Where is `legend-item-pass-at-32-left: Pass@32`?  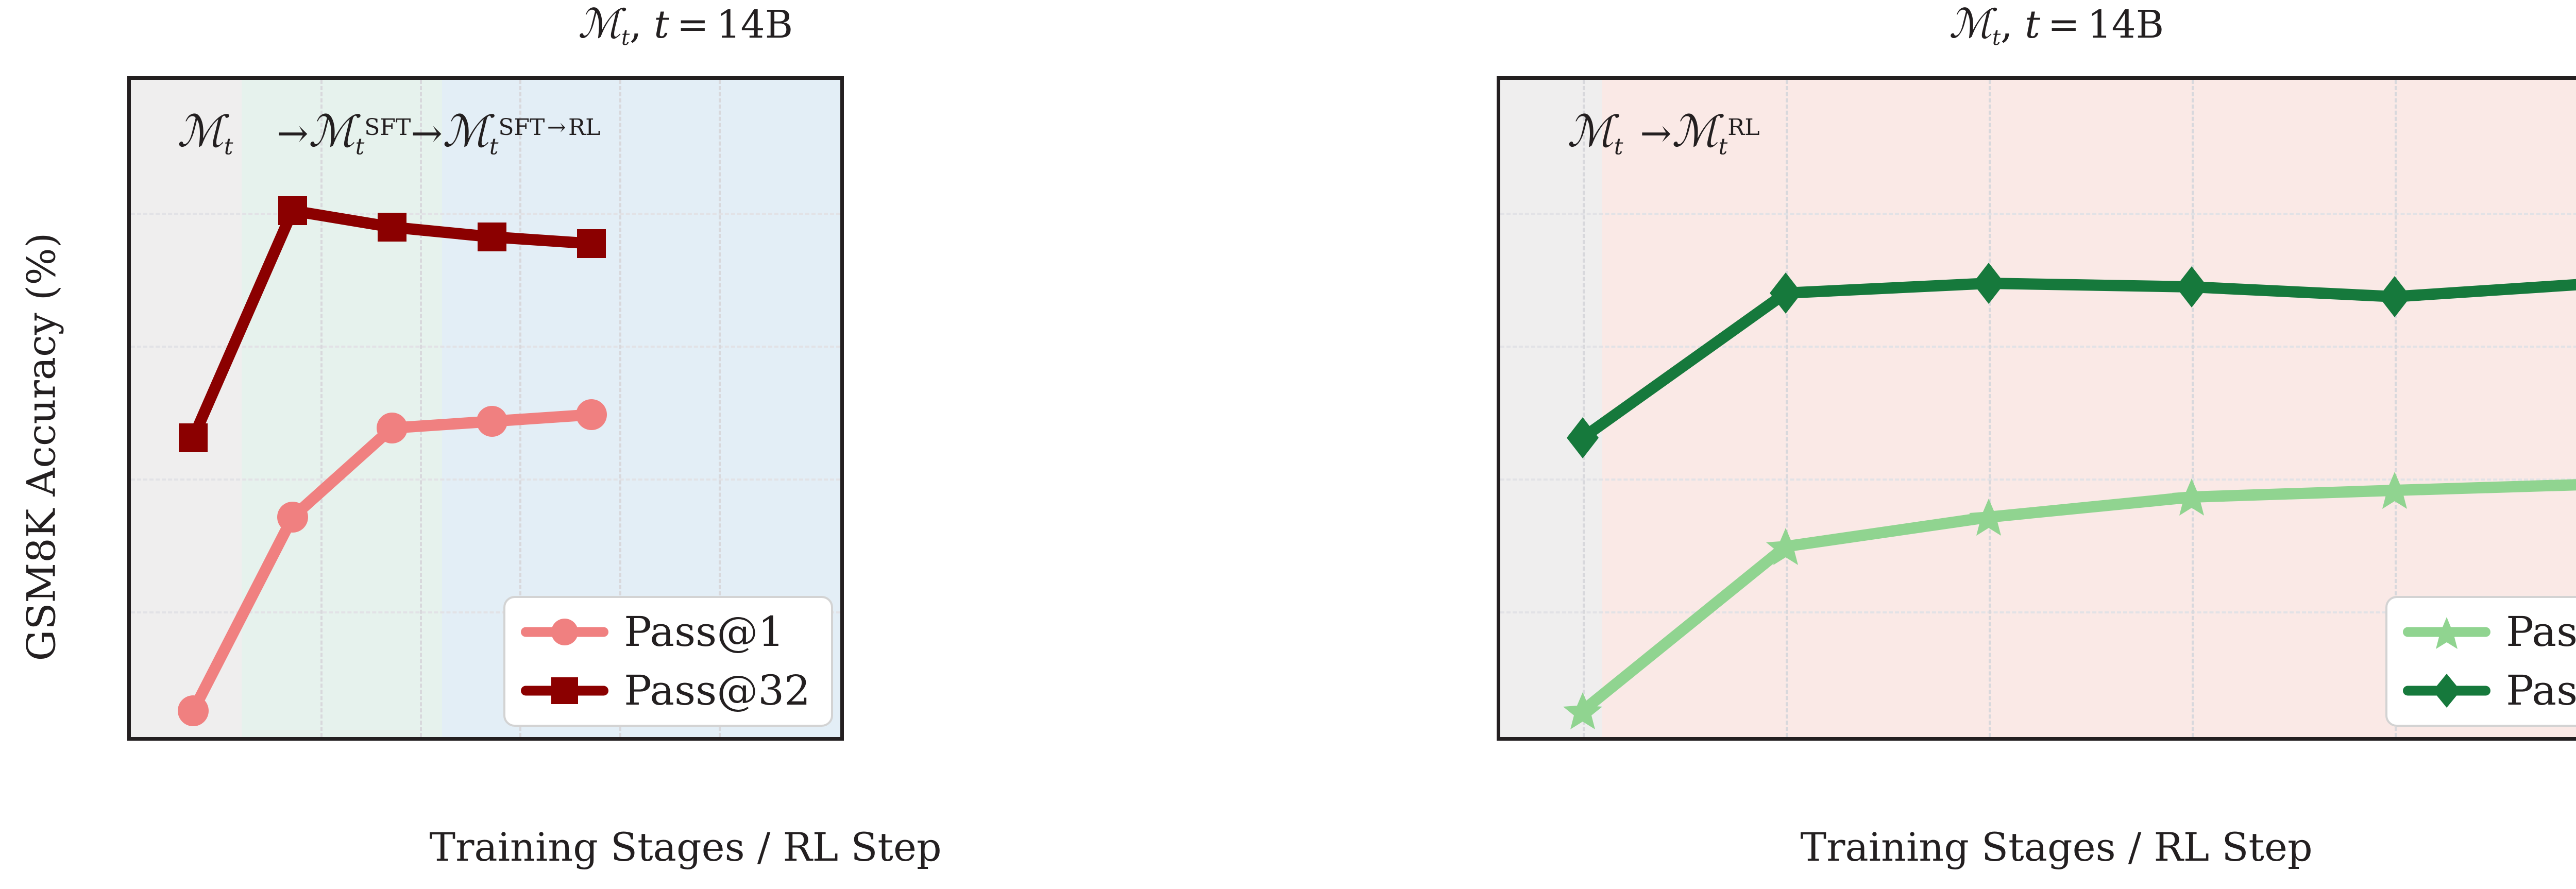 legend-item-pass-at-32-left: Pass@32 is located at coordinates (665, 690).